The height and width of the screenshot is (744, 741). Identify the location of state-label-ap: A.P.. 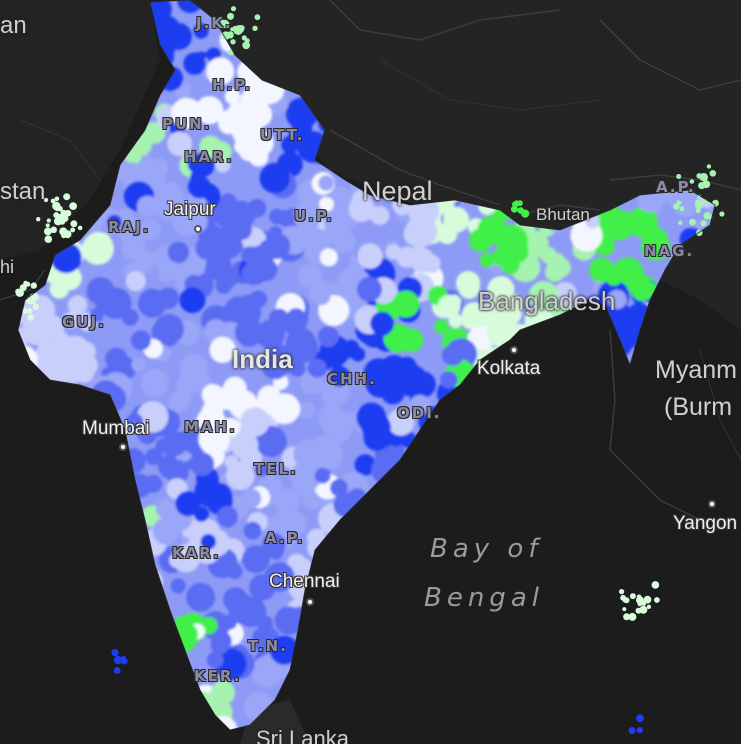
(285, 538).